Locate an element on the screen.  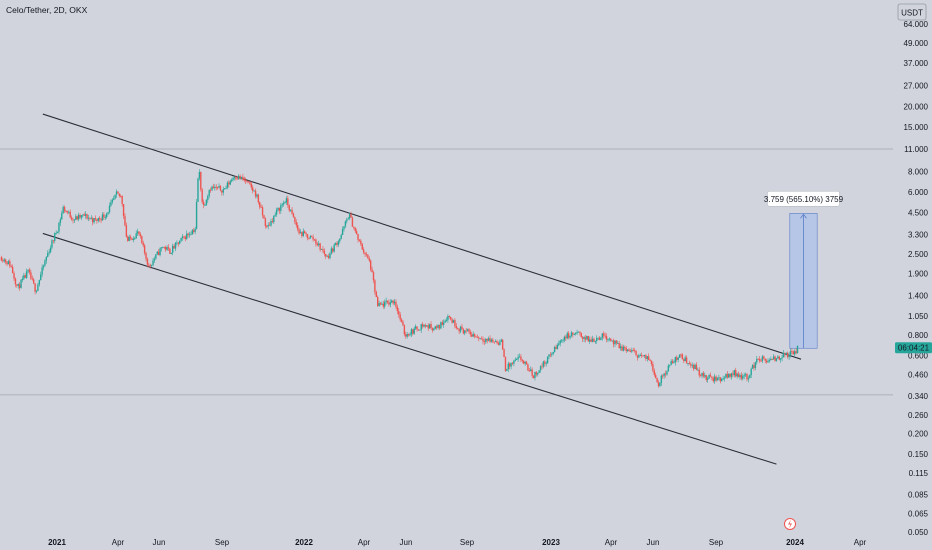
last-price-tag is located at coordinates (913, 348).